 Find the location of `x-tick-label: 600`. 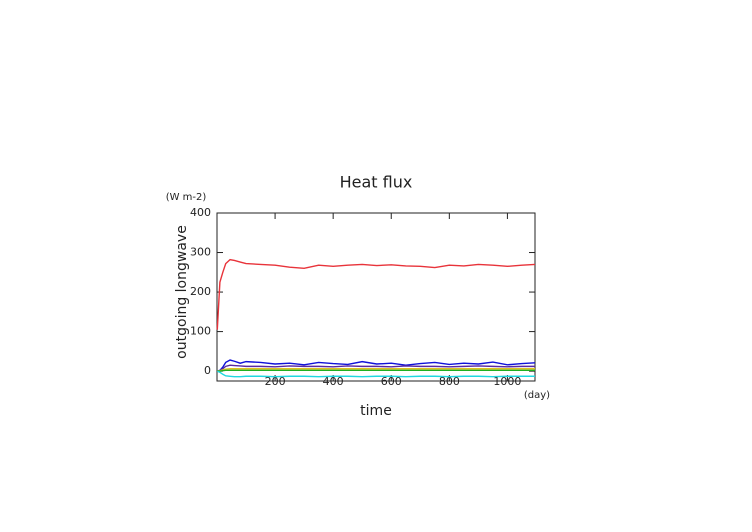

x-tick-label: 600 is located at coordinates (391, 381).